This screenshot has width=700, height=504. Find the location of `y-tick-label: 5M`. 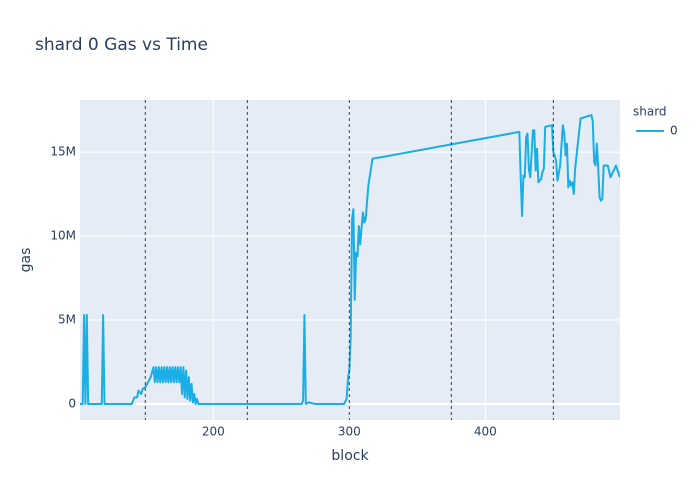

y-tick-label: 5M is located at coordinates (67, 320).